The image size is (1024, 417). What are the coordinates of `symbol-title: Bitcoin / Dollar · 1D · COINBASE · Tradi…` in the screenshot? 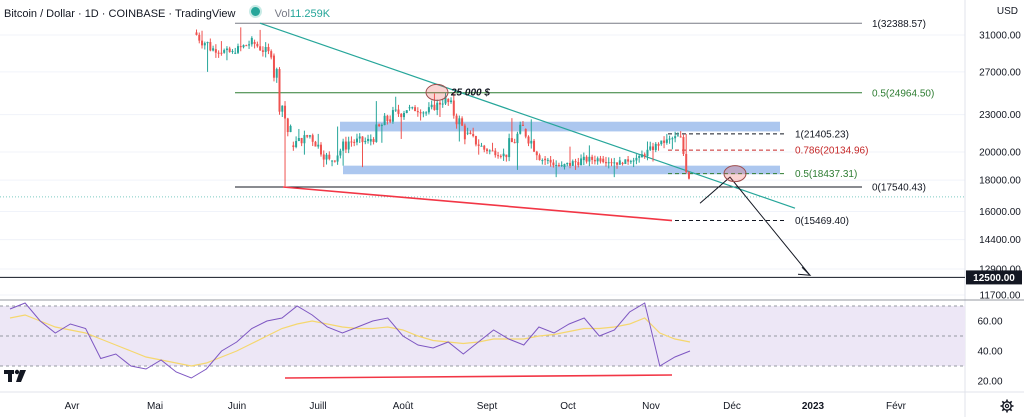 It's located at (120, 14).